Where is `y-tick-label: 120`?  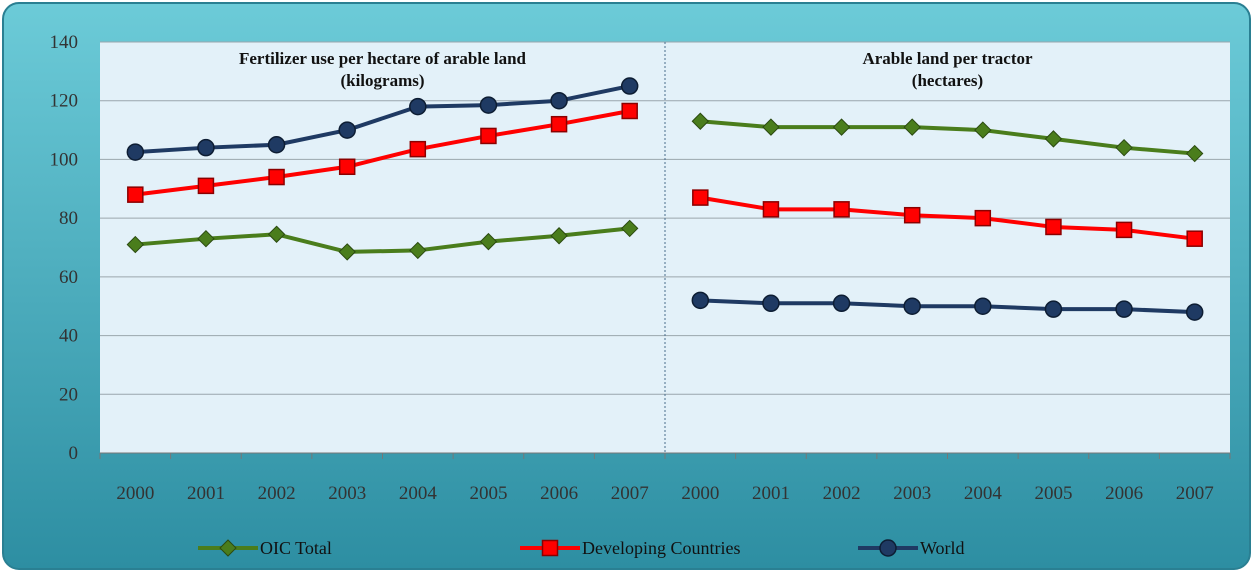 y-tick-label: 120 is located at coordinates (64, 101).